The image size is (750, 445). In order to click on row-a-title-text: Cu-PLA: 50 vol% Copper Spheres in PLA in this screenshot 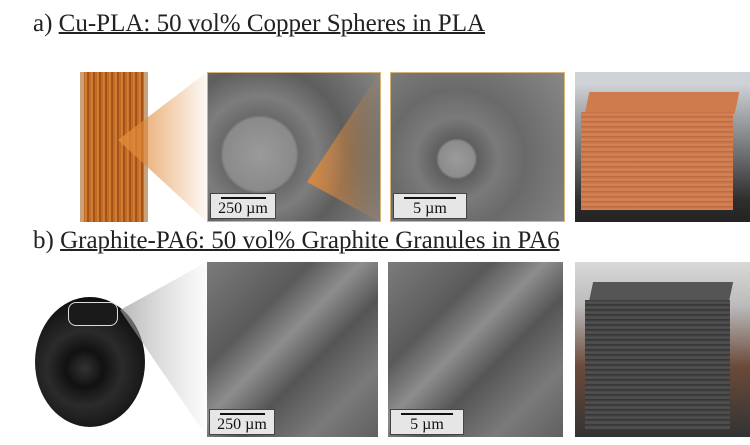, I will do `click(272, 23)`.